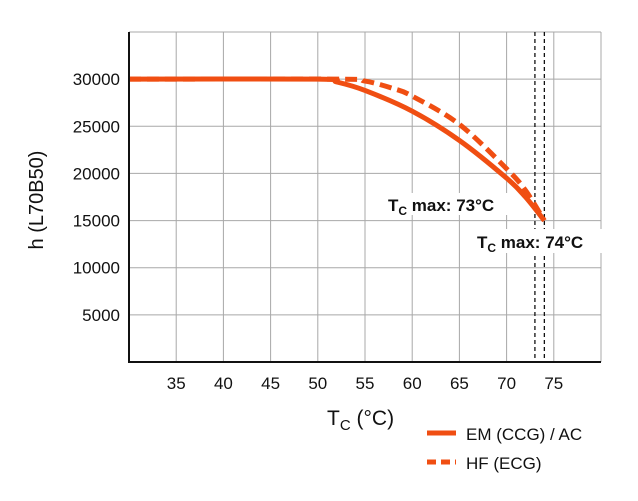 The width and height of the screenshot is (638, 501). Describe the element at coordinates (317, 383) in the screenshot. I see `x-tick-label: 50` at that location.